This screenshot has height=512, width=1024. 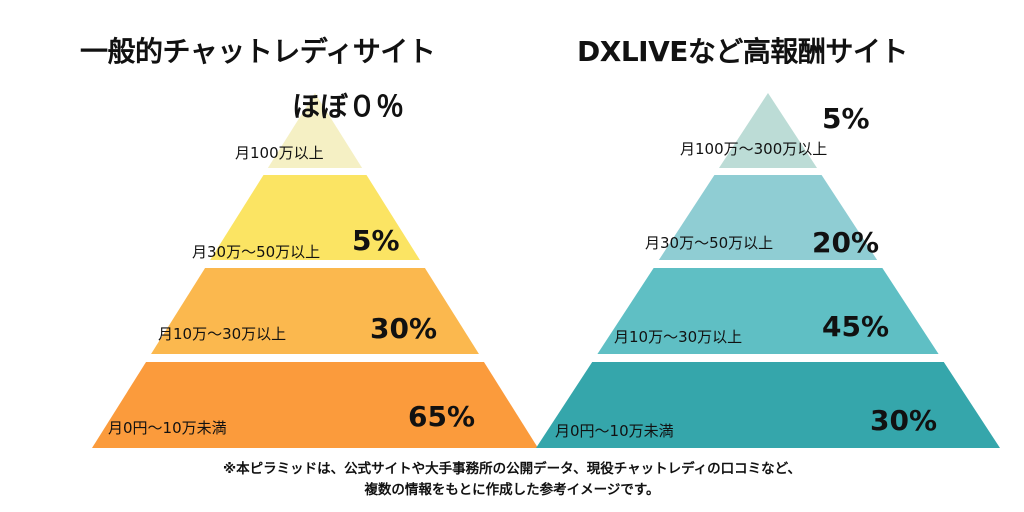 What do you see at coordinates (753, 149) in the screenshot?
I see `tier-label-1: 月100万〜300万以上` at bounding box center [753, 149].